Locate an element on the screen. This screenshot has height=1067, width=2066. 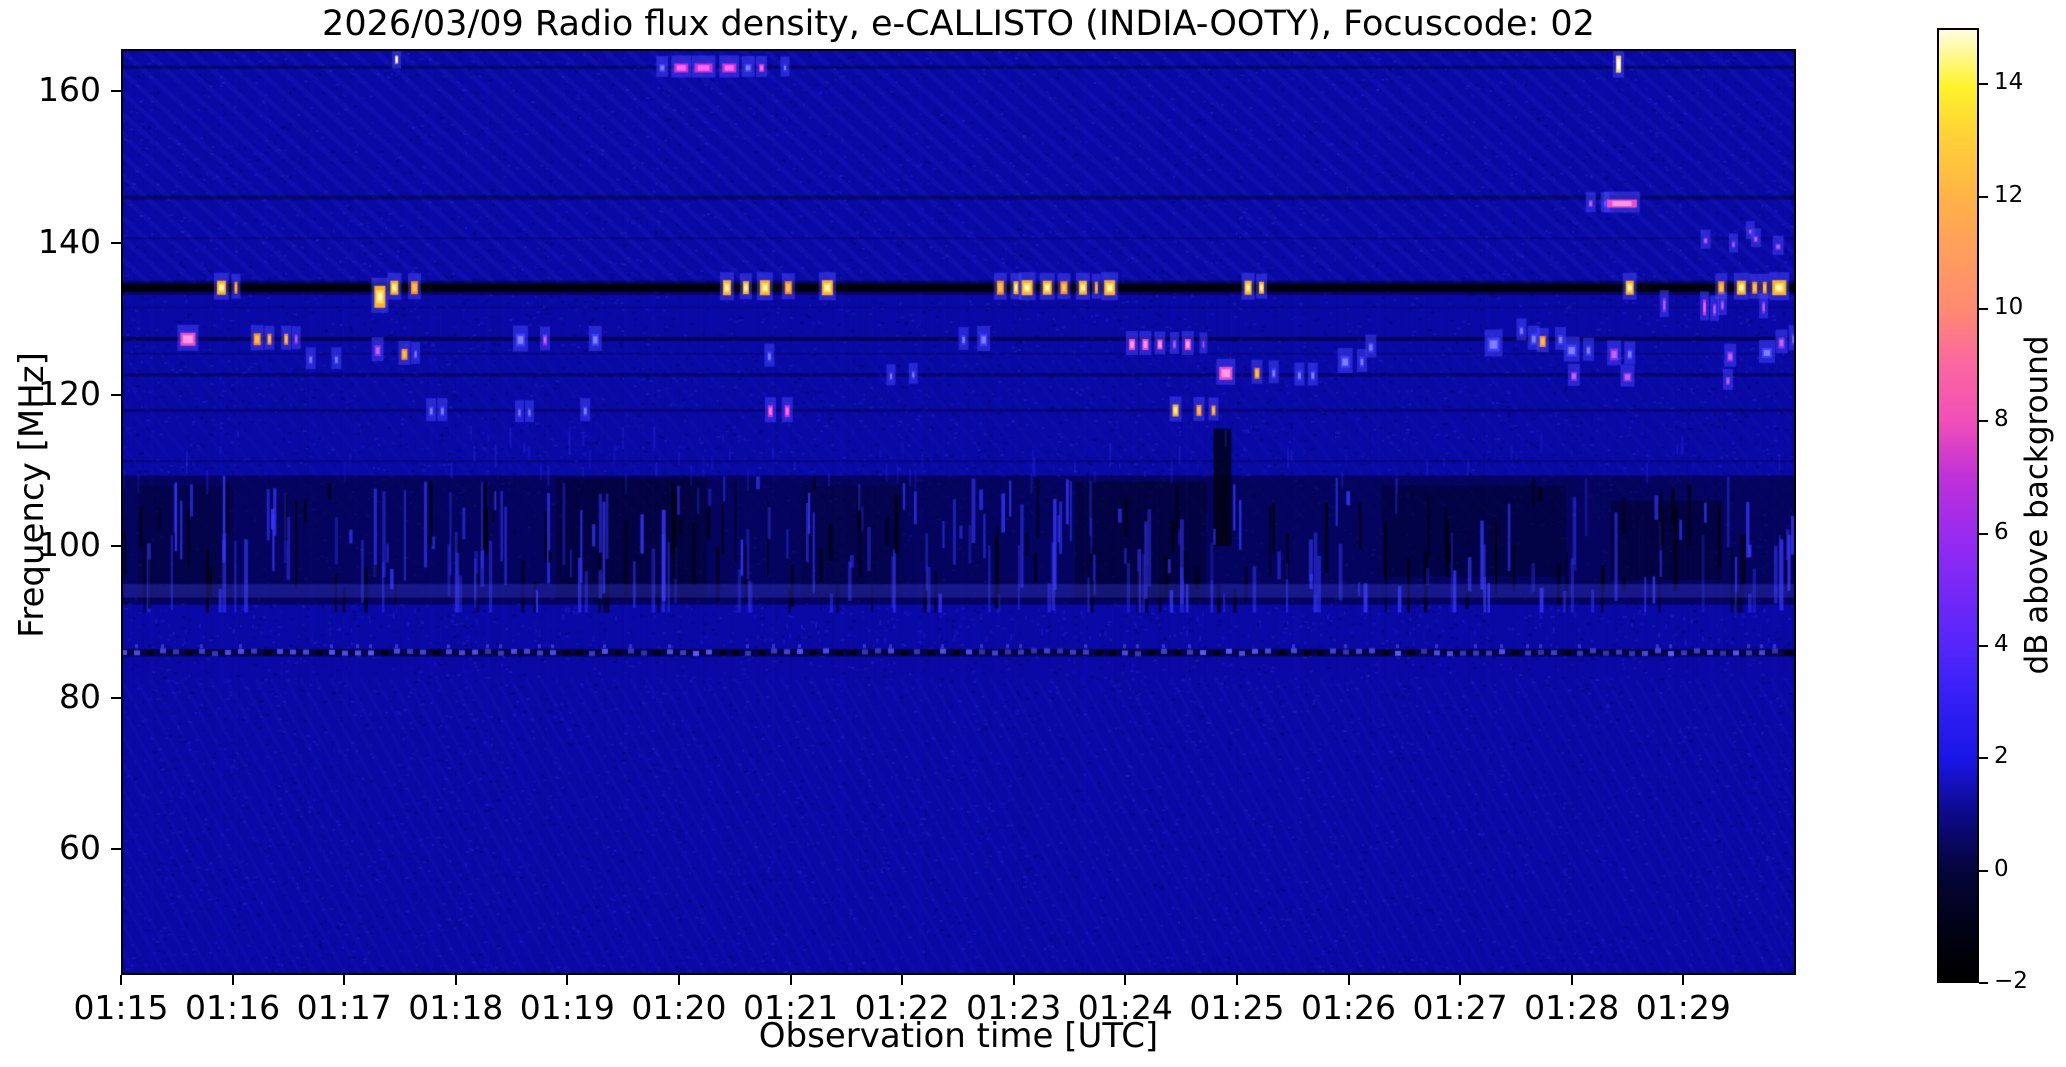
x-axis-tick-label: 01:17 is located at coordinates (344, 1007).